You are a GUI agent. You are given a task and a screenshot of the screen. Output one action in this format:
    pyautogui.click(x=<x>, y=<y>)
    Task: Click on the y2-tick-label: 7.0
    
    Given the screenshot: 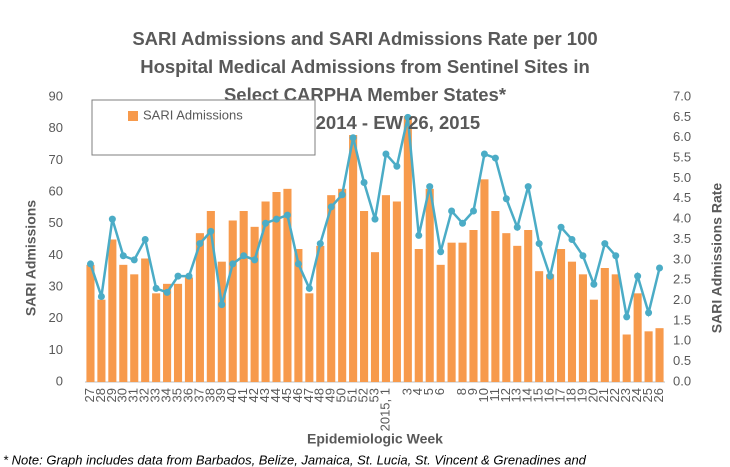 What is the action you would take?
    pyautogui.click(x=682, y=95)
    